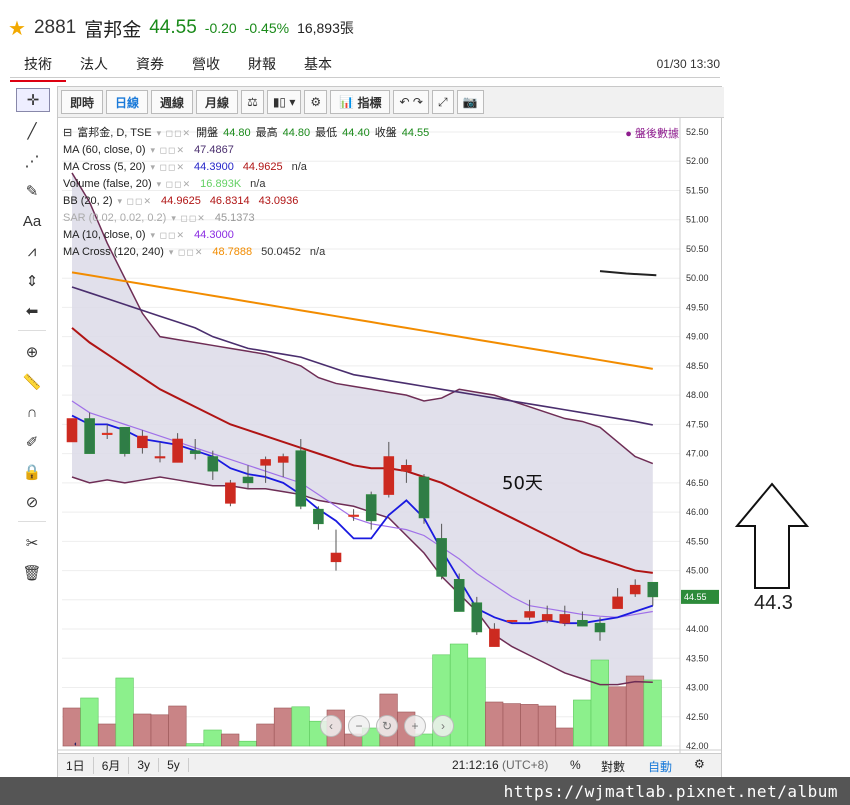 This screenshot has width=850, height=805. What do you see at coordinates (697, 366) in the screenshot?
I see `y-tick-label: 48.50` at bounding box center [697, 366].